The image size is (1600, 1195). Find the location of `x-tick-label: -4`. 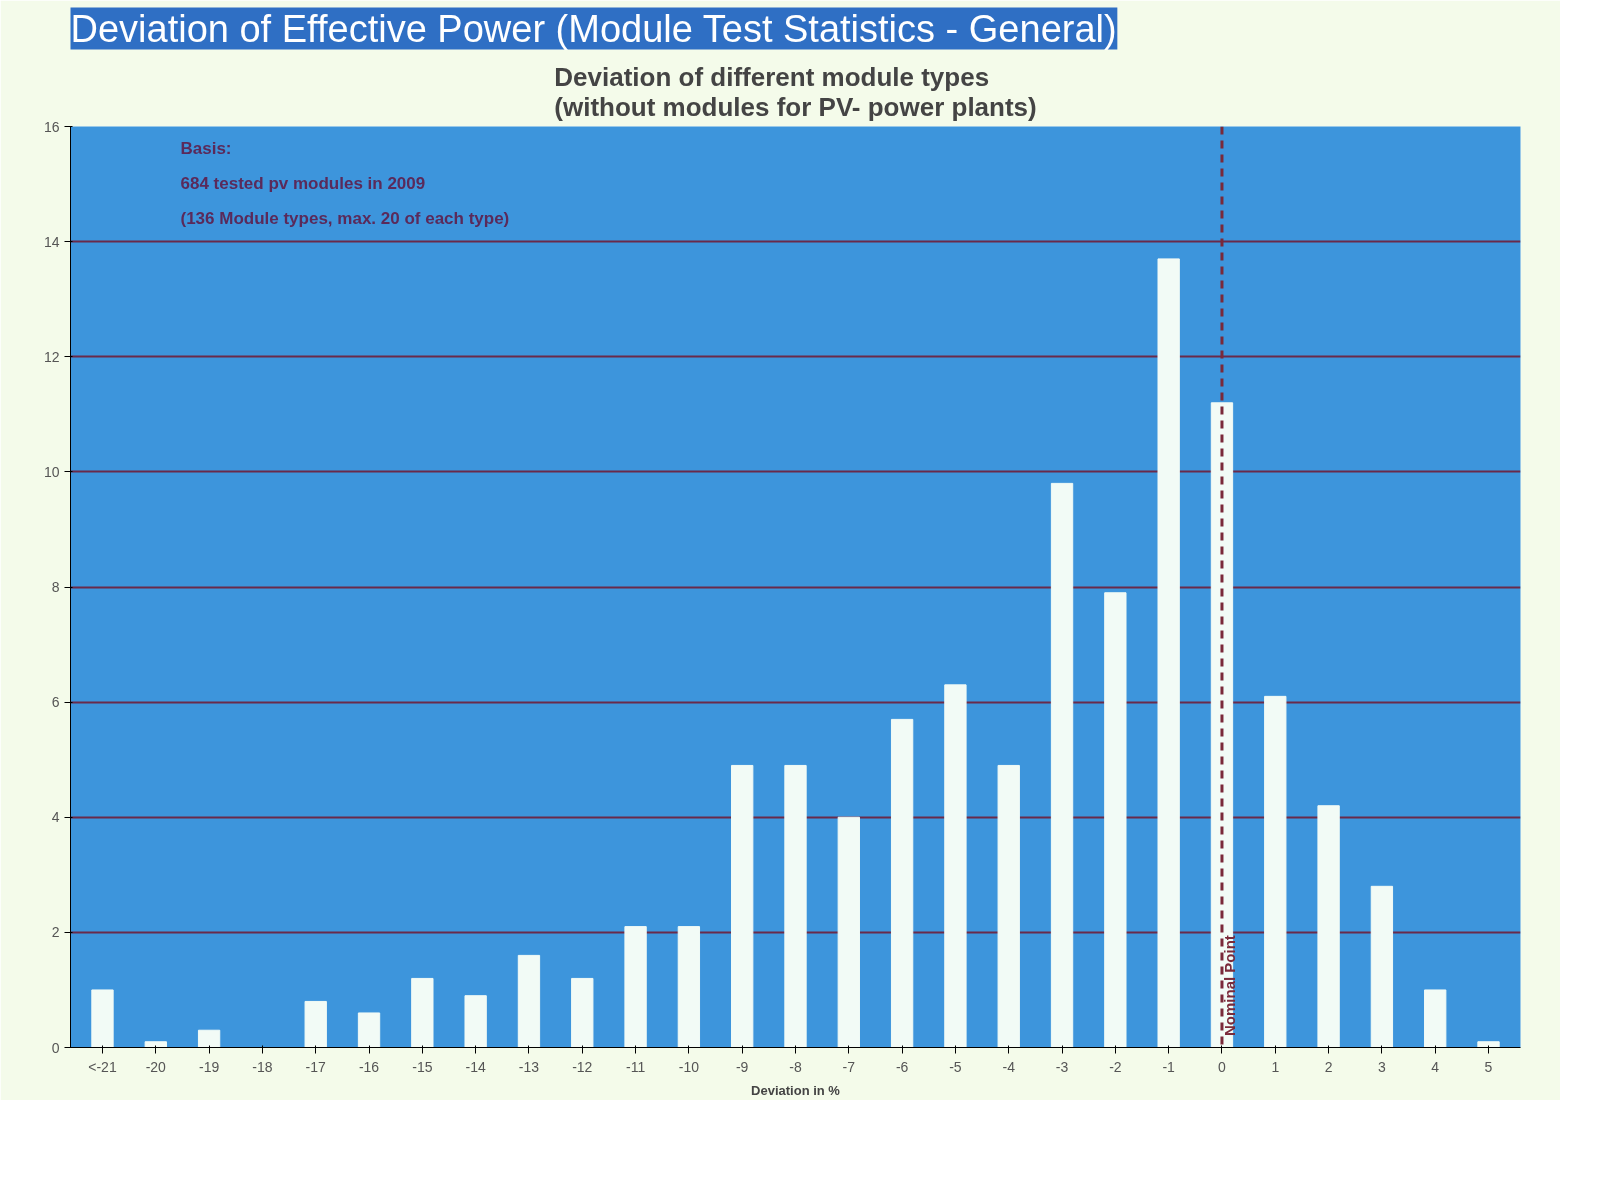

x-tick-label: -4 is located at coordinates (1009, 1066).